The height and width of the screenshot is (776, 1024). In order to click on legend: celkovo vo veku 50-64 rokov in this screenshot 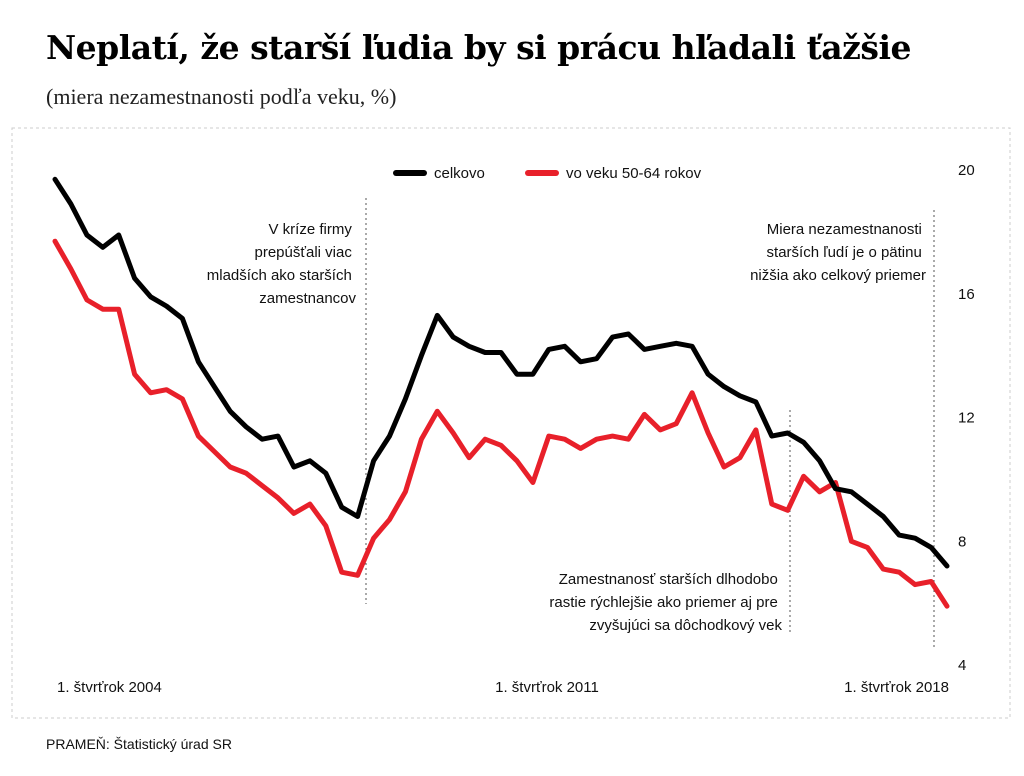, I will do `click(547, 173)`.